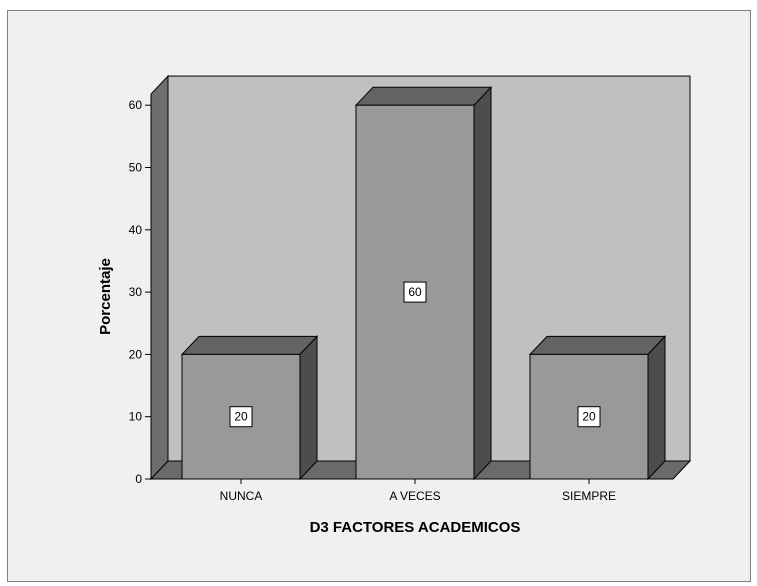  What do you see at coordinates (589, 496) in the screenshot?
I see `x-tick-label: SIEMPRE` at bounding box center [589, 496].